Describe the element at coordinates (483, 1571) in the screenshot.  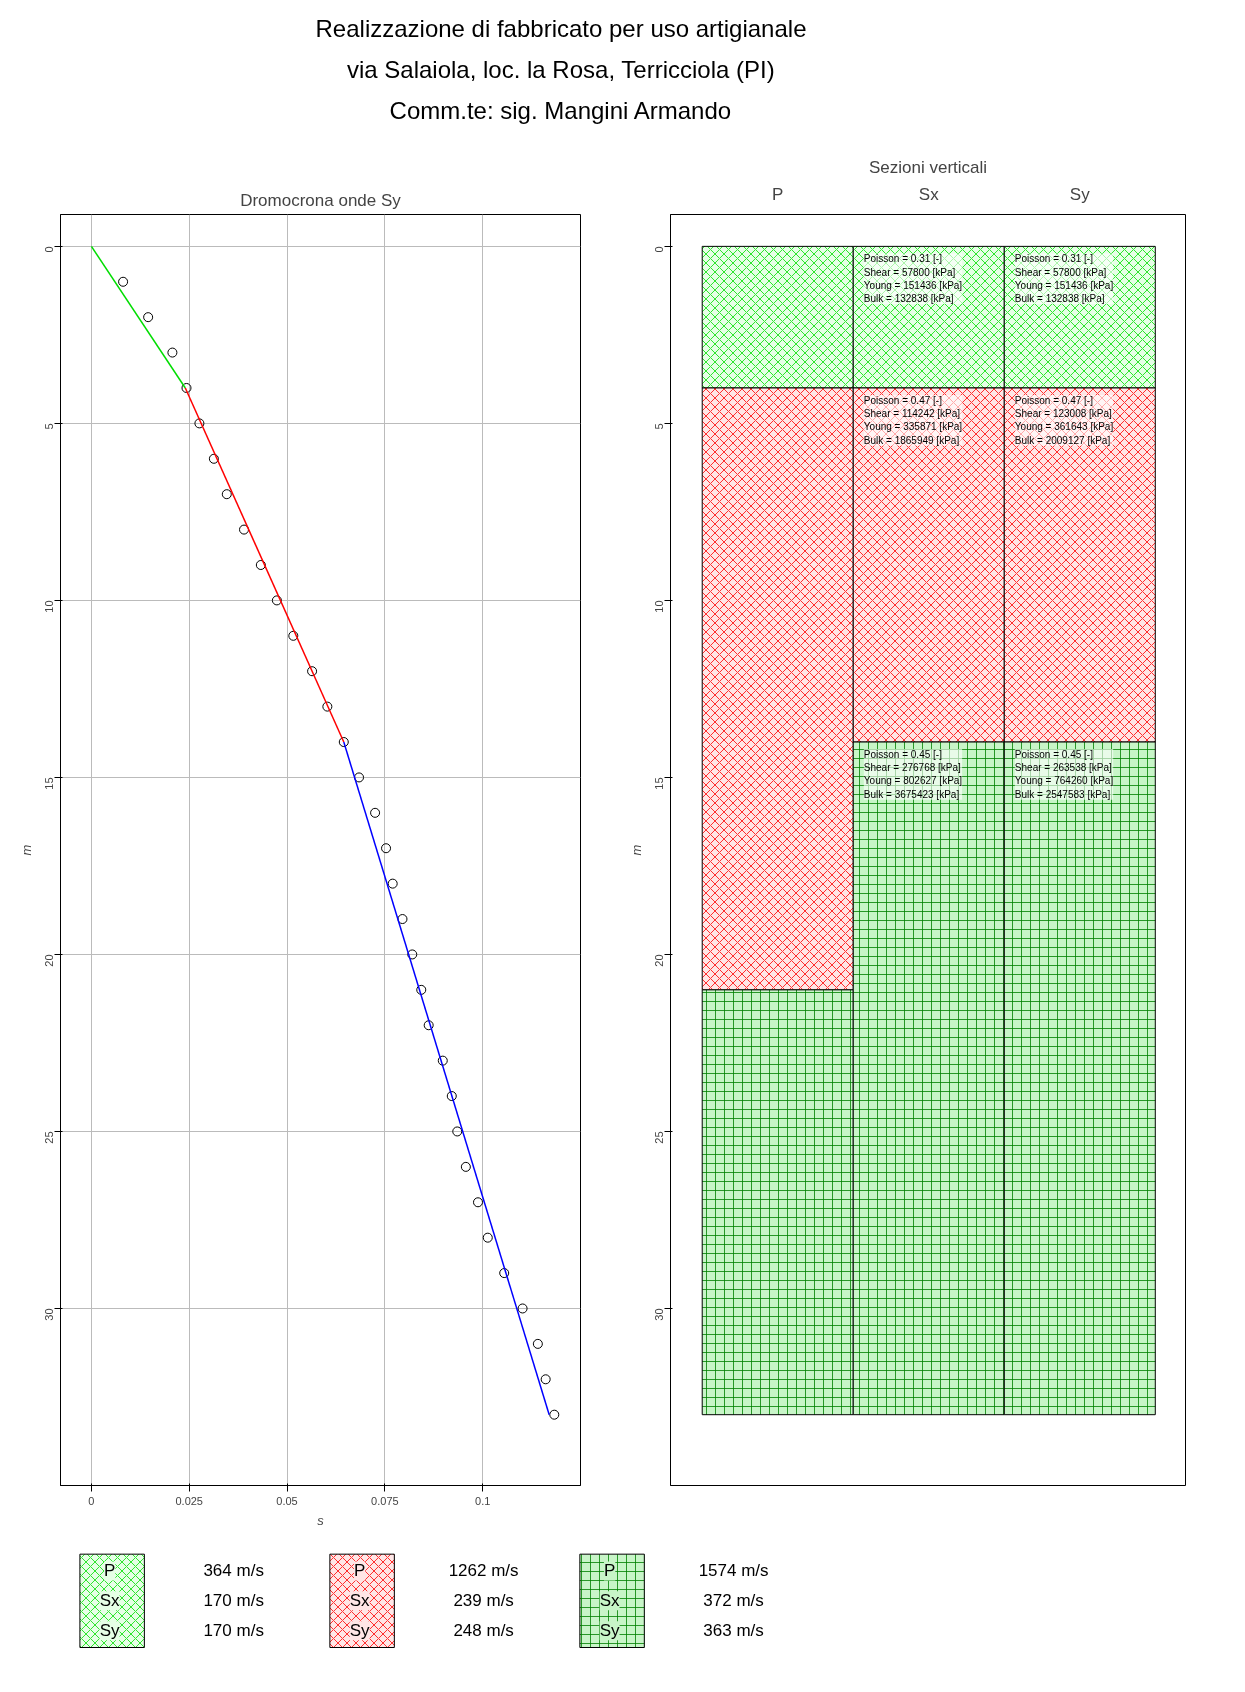
I see `text: 1262 m/s` at that location.